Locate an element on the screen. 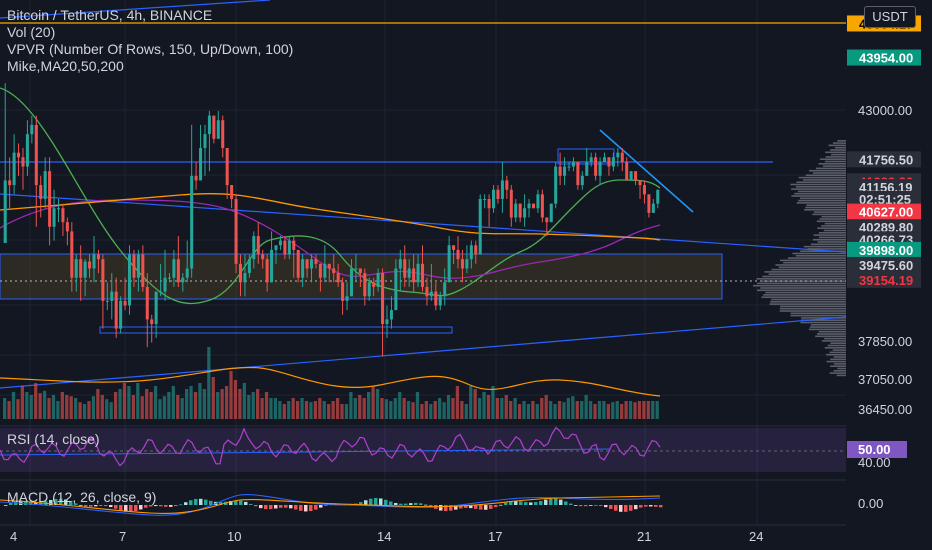 The image size is (932, 550). vpvr-indicator-label: VPVR (Number Of Rows, 150, Up/Down, 100) is located at coordinates (150, 49).